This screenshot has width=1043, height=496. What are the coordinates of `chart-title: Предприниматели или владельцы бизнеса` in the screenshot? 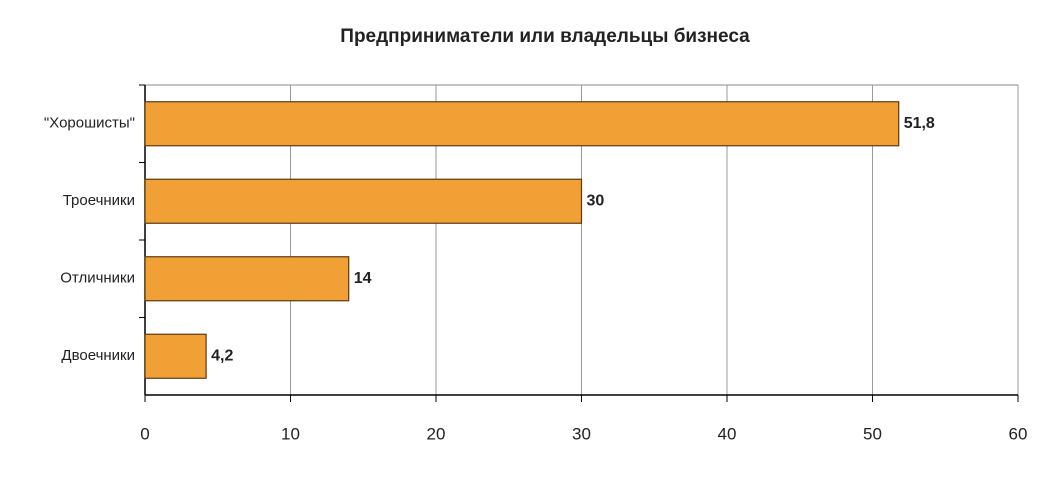 It's located at (545, 36).